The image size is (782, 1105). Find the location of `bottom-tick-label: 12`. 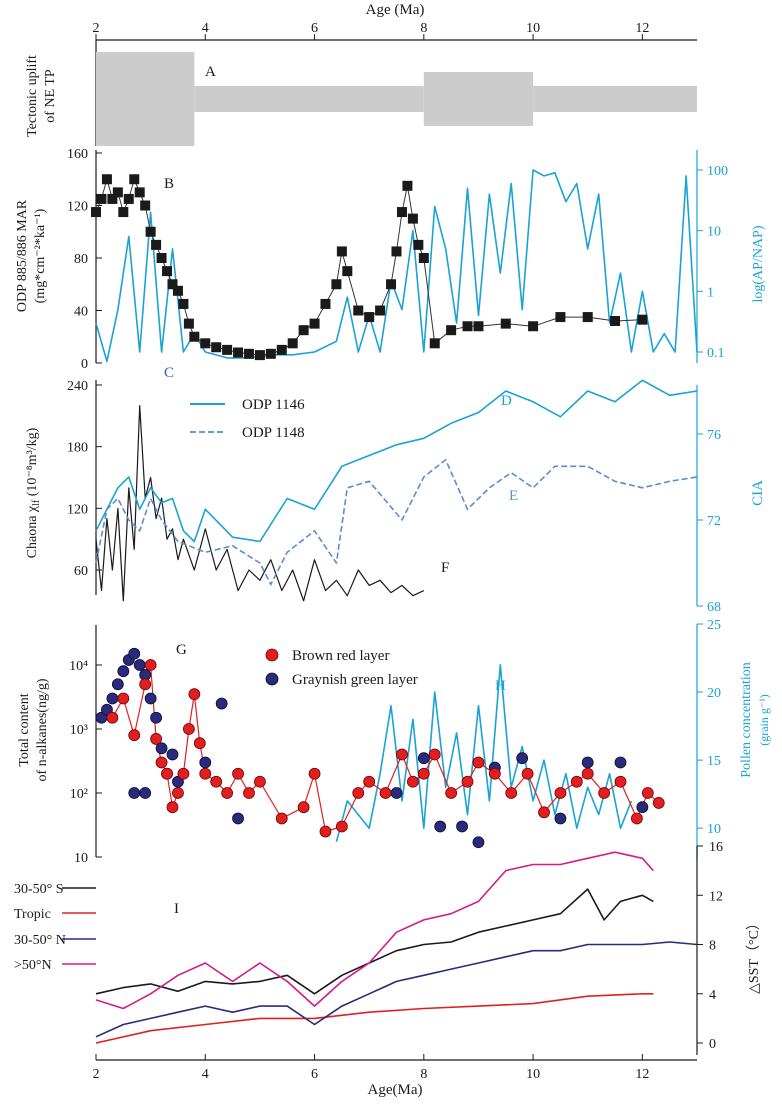

bottom-tick-label: 12 is located at coordinates (642, 1074).